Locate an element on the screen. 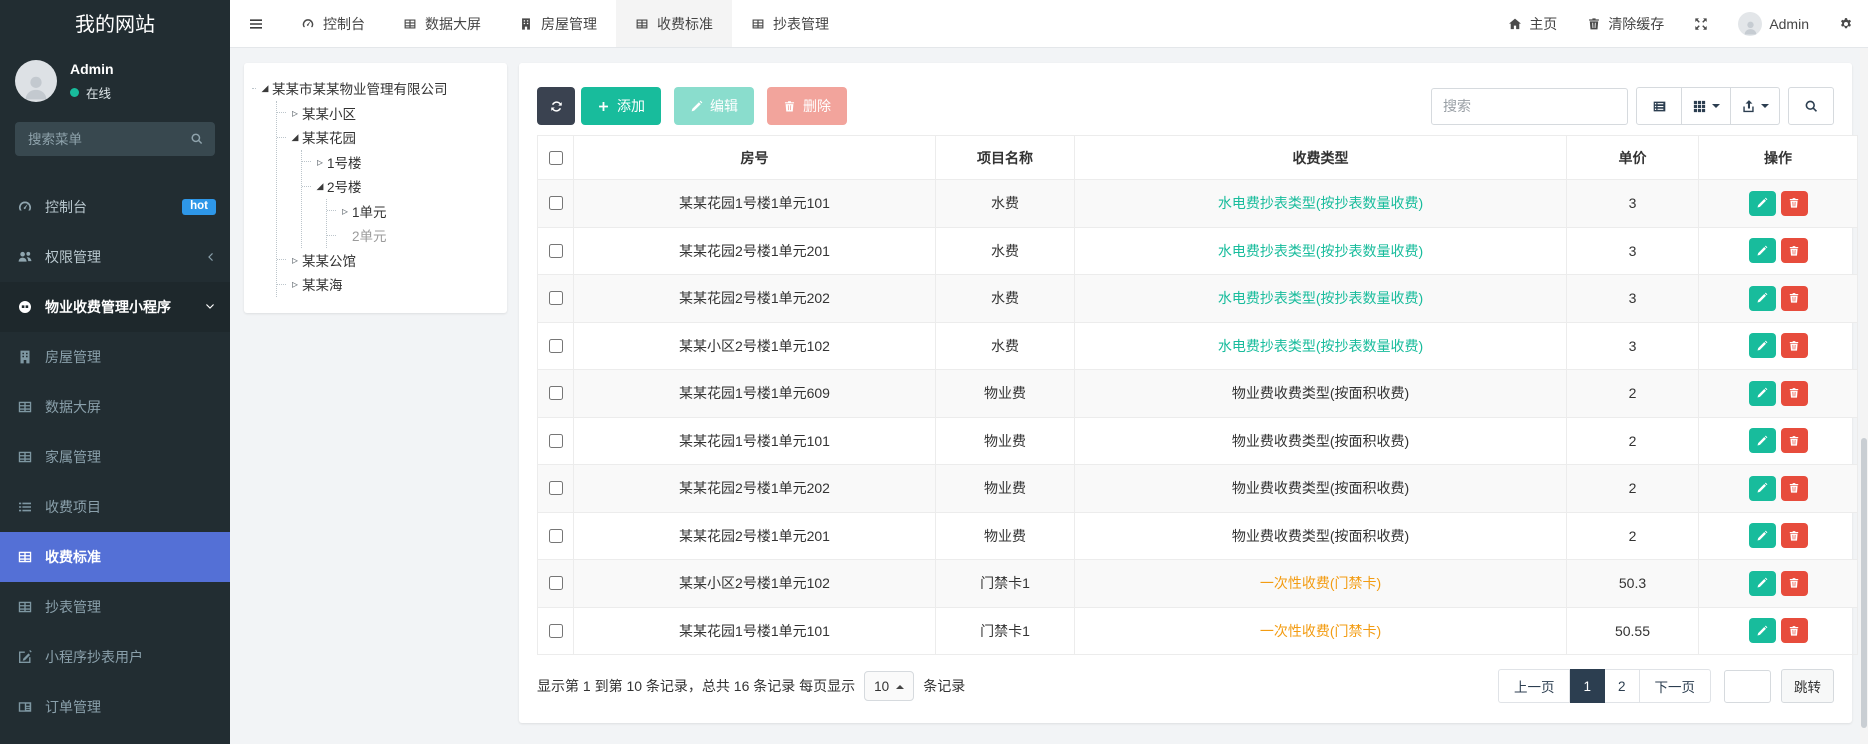  tree-node-community: ▹ 某某小区 is located at coordinates (388, 113).